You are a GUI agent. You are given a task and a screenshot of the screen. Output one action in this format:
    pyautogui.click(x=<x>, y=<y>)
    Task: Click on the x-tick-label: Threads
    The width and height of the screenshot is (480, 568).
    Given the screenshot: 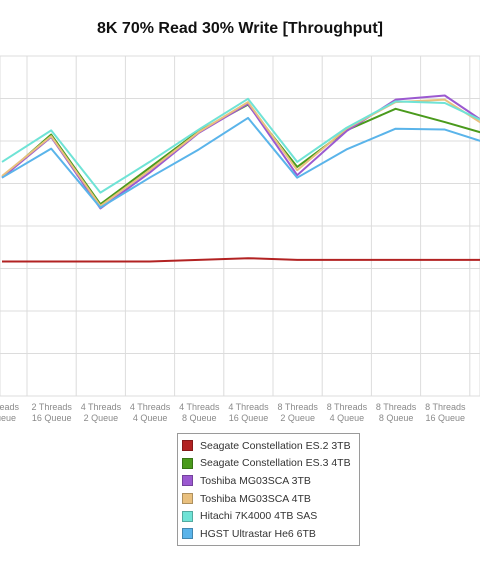 What is the action you would take?
    pyautogui.click(x=10, y=407)
    